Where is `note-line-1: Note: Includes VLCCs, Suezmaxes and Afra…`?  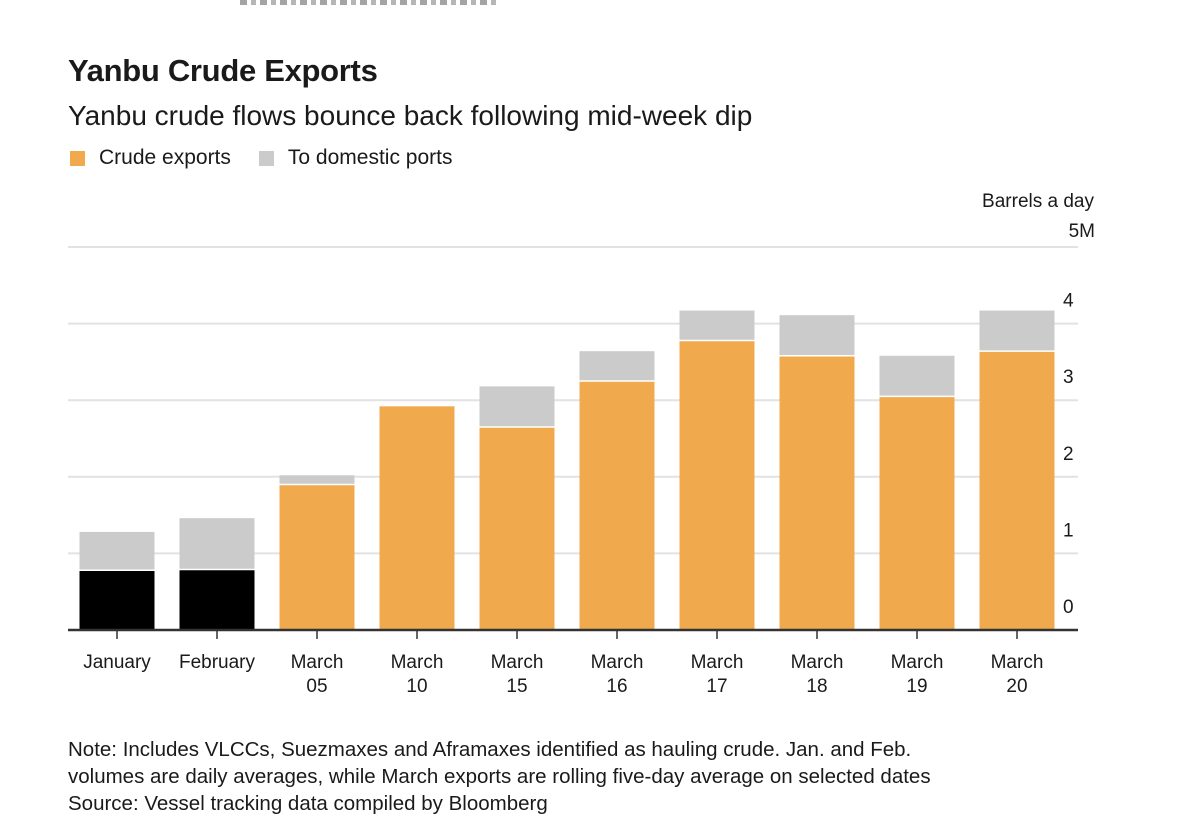 note-line-1: Note: Includes VLCCs, Suezmaxes and Afra… is located at coordinates (490, 749).